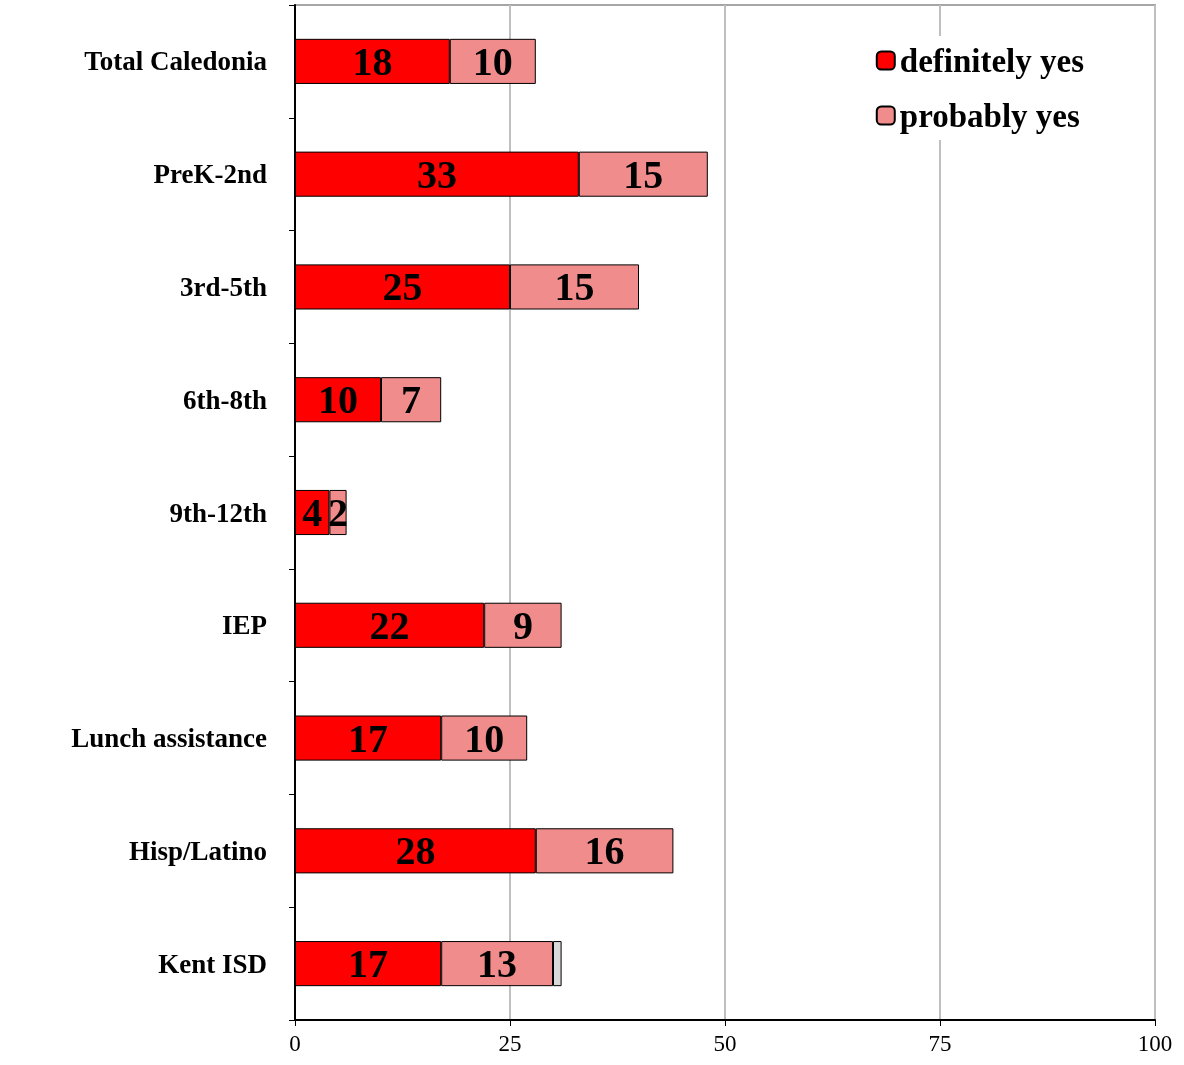 The height and width of the screenshot is (1065, 1184). Describe the element at coordinates (411, 400) in the screenshot. I see `data-label: 7` at that location.